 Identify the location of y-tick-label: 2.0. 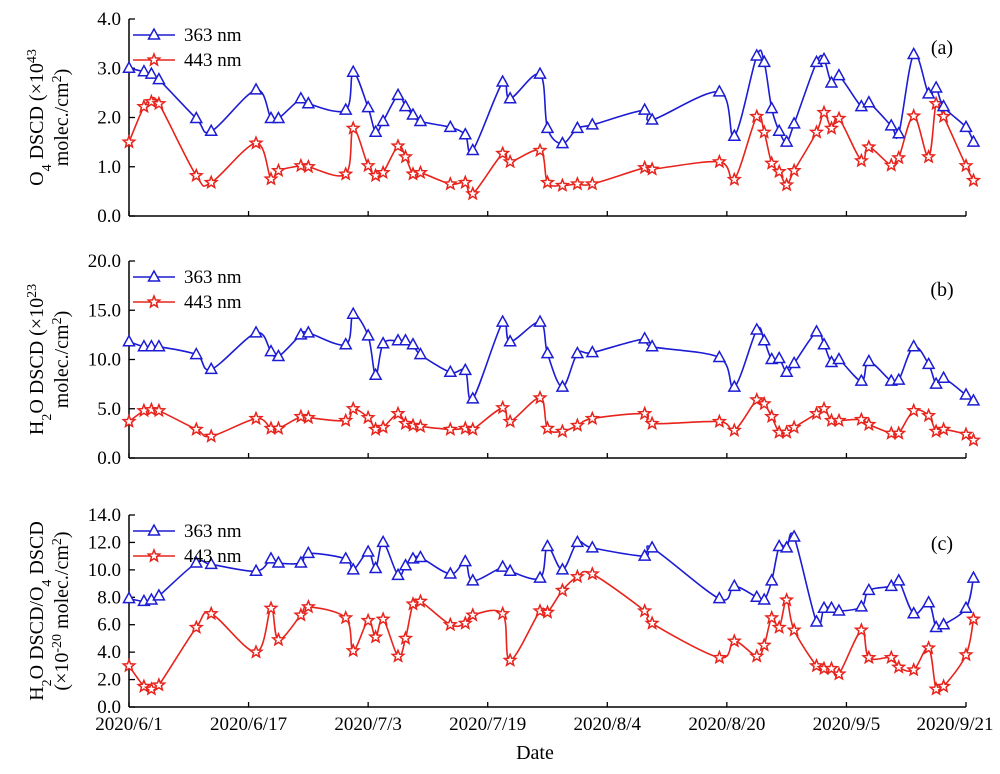
(109, 118).